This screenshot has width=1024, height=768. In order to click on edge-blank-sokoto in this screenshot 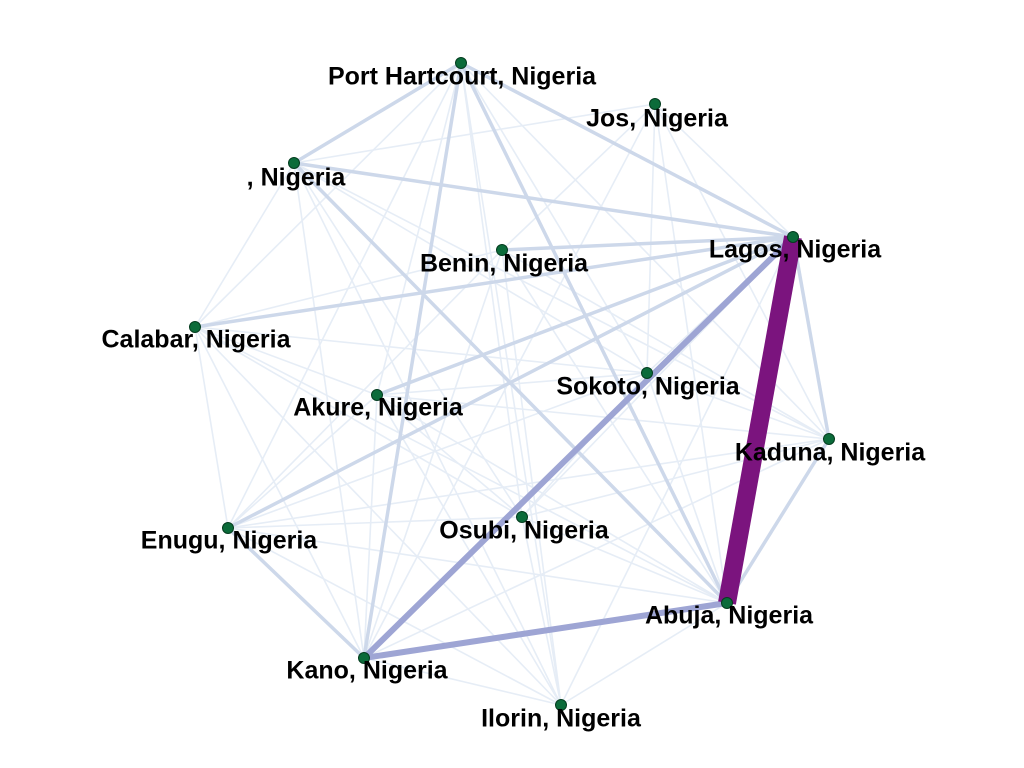, I will do `click(470, 268)`.